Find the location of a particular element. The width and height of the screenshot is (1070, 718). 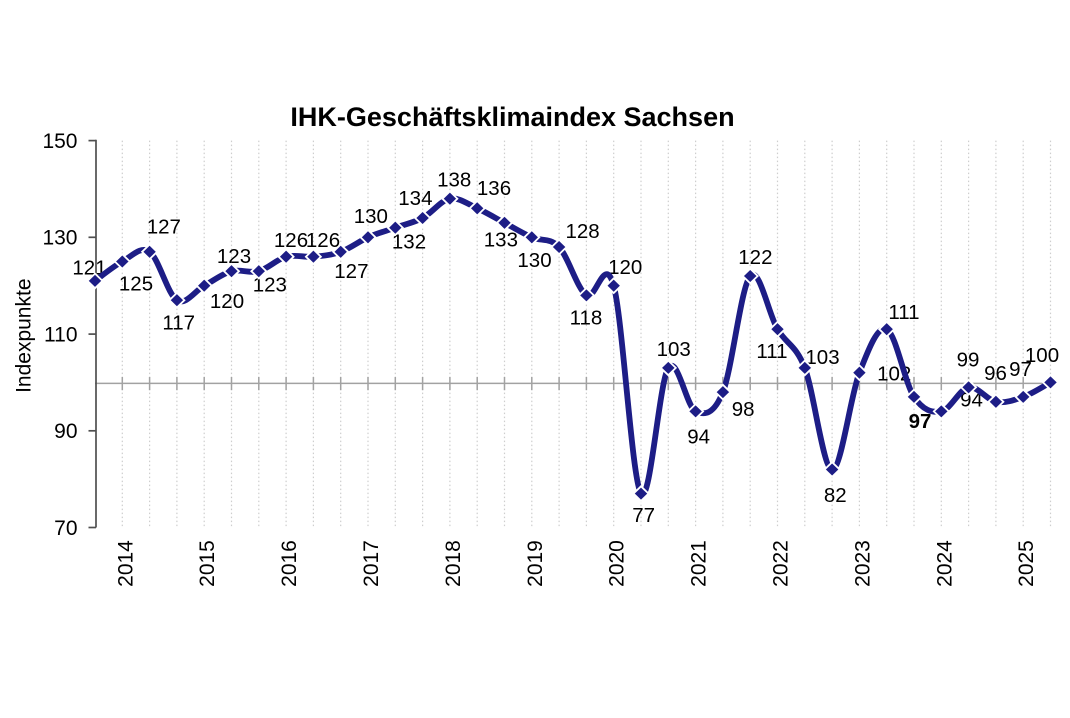

svg-text:IHK-Geschäftsklimaindex Sachse: IHK-Geschäftsklimaindex Sachsen is located at coordinates (512, 117).